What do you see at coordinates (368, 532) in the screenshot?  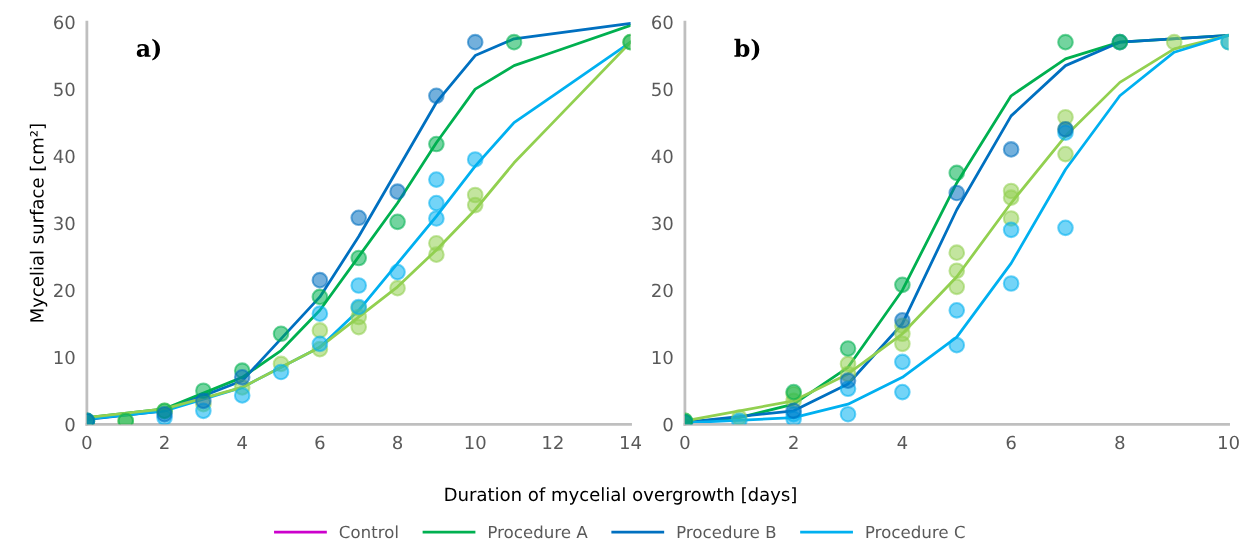 I see `legend-label: Control` at bounding box center [368, 532].